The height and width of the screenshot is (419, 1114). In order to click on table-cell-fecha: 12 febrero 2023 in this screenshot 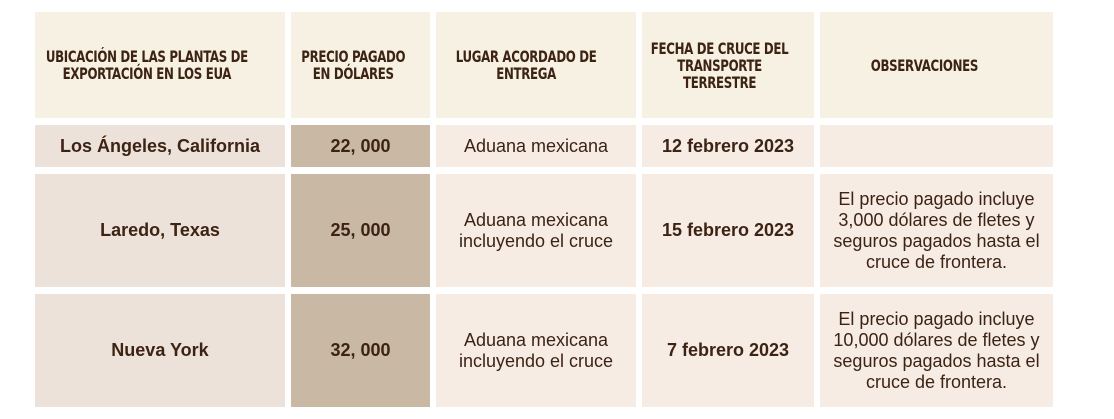, I will do `click(728, 146)`.